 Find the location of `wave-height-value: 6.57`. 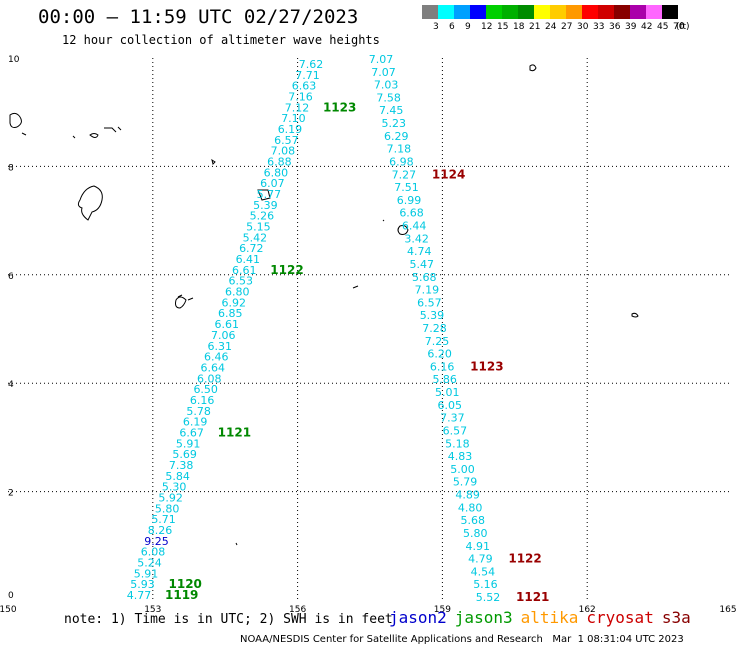

wave-height-value: 6.57 is located at coordinates (455, 430).